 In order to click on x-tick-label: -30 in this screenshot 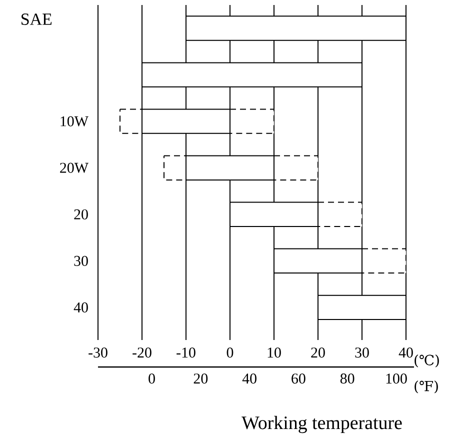, I will do `click(98, 353)`.